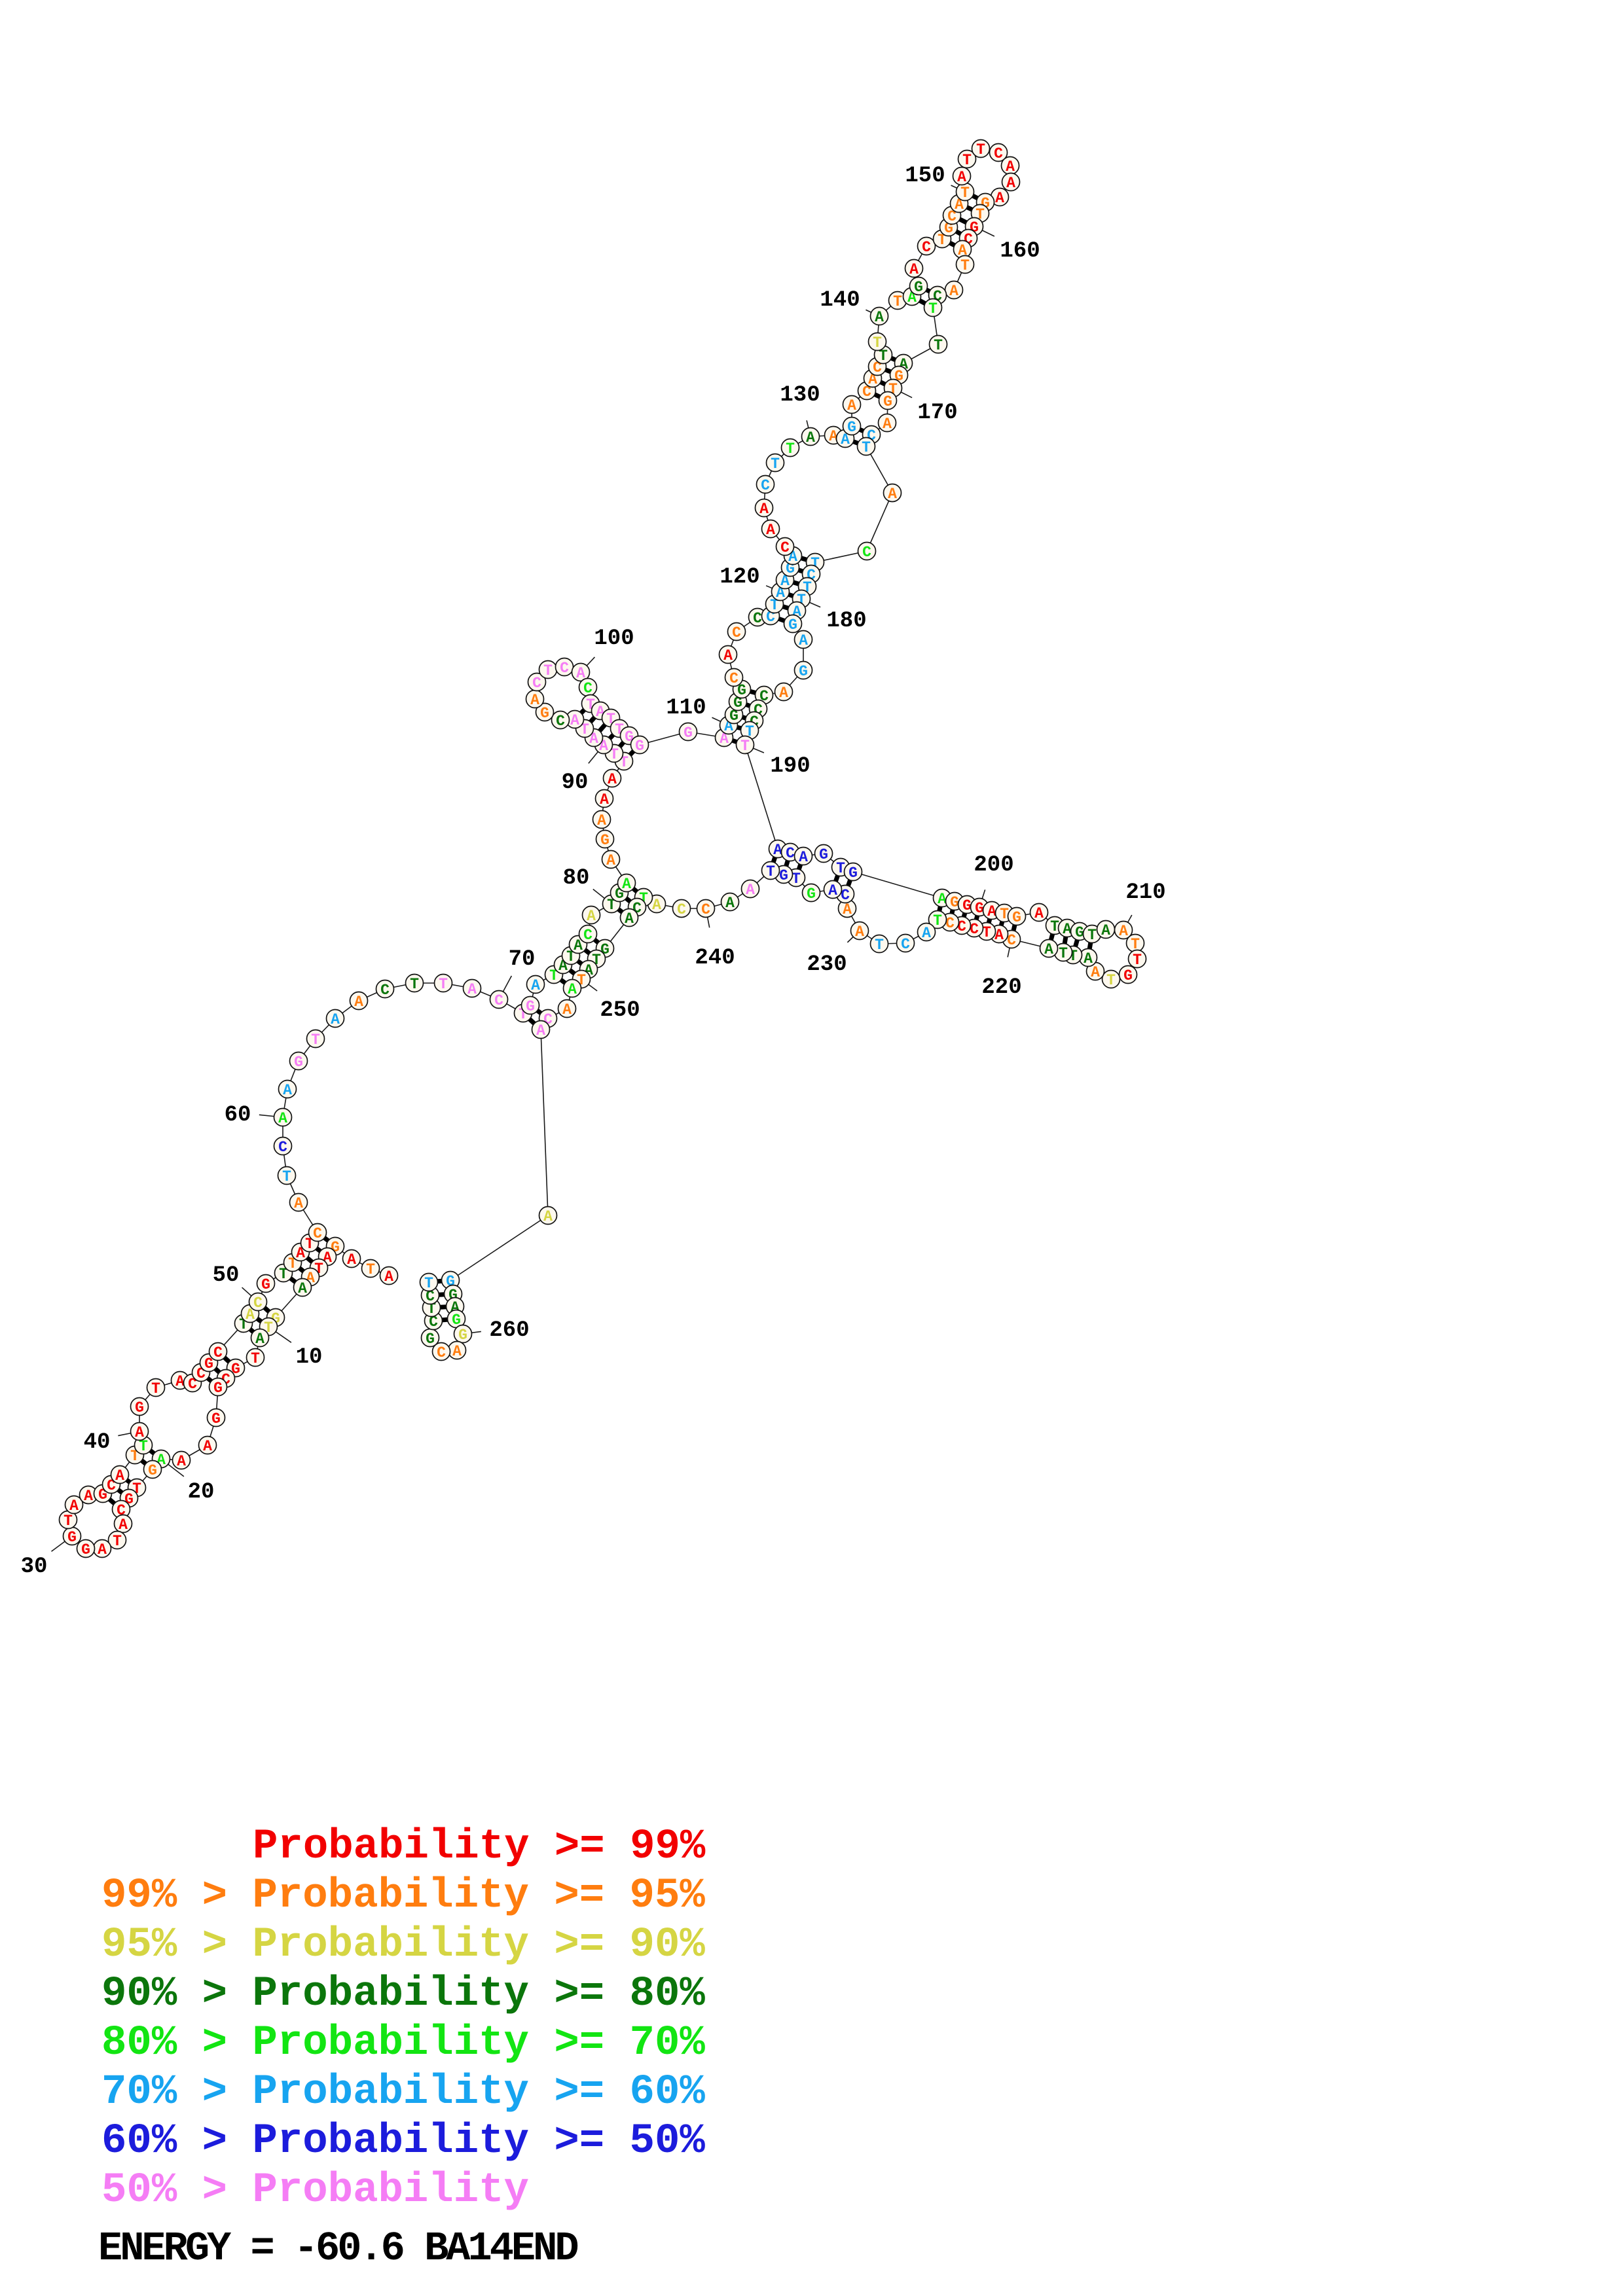 The image size is (1623, 2296). What do you see at coordinates (739, 577) in the screenshot?
I see `position-label-text: 120` at bounding box center [739, 577].